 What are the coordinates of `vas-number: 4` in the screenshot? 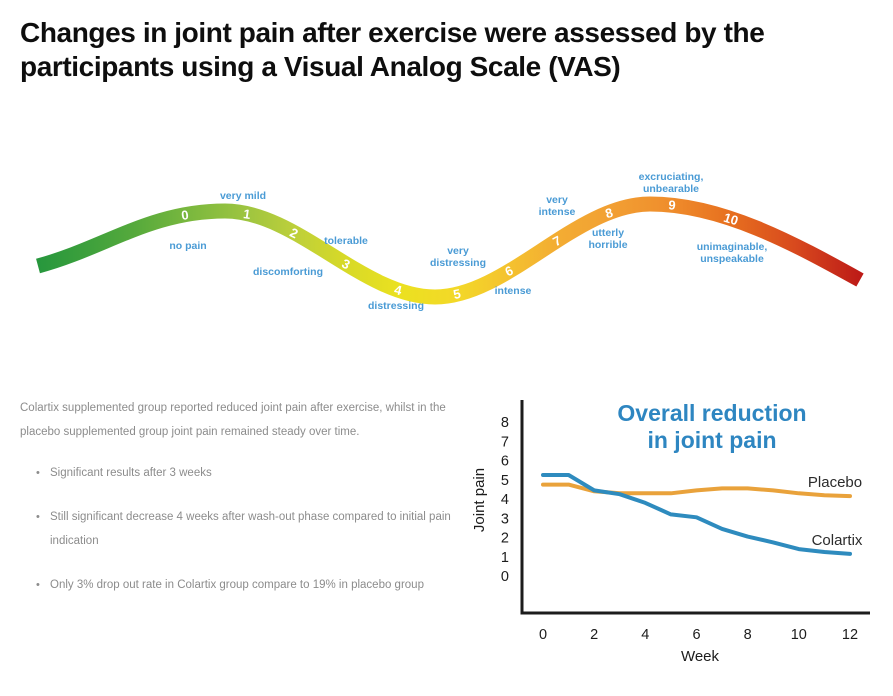 It's located at (398, 290).